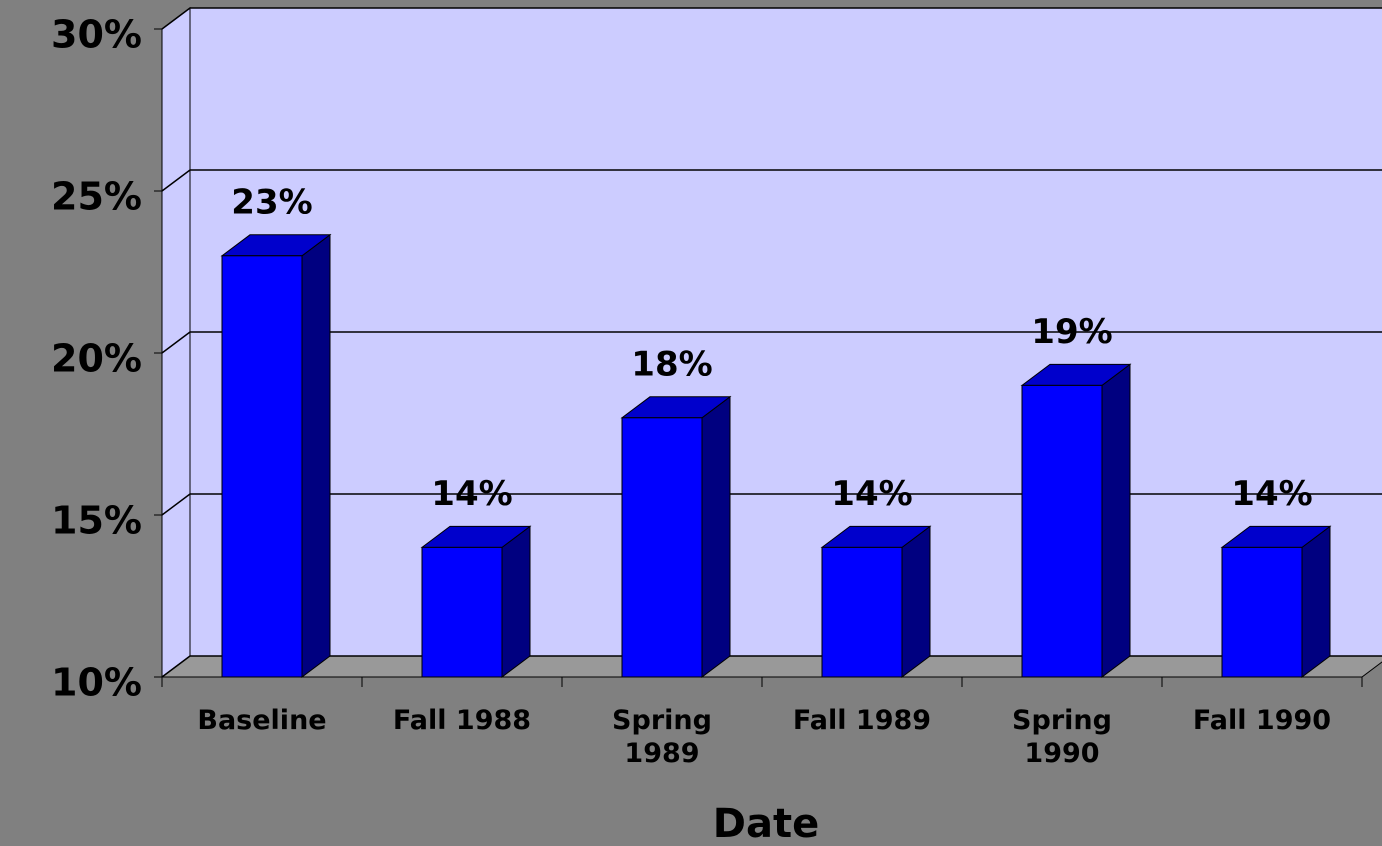 This screenshot has height=846, width=1382. What do you see at coordinates (862, 720) in the screenshot?
I see `x-tick-label: Fall 1989` at bounding box center [862, 720].